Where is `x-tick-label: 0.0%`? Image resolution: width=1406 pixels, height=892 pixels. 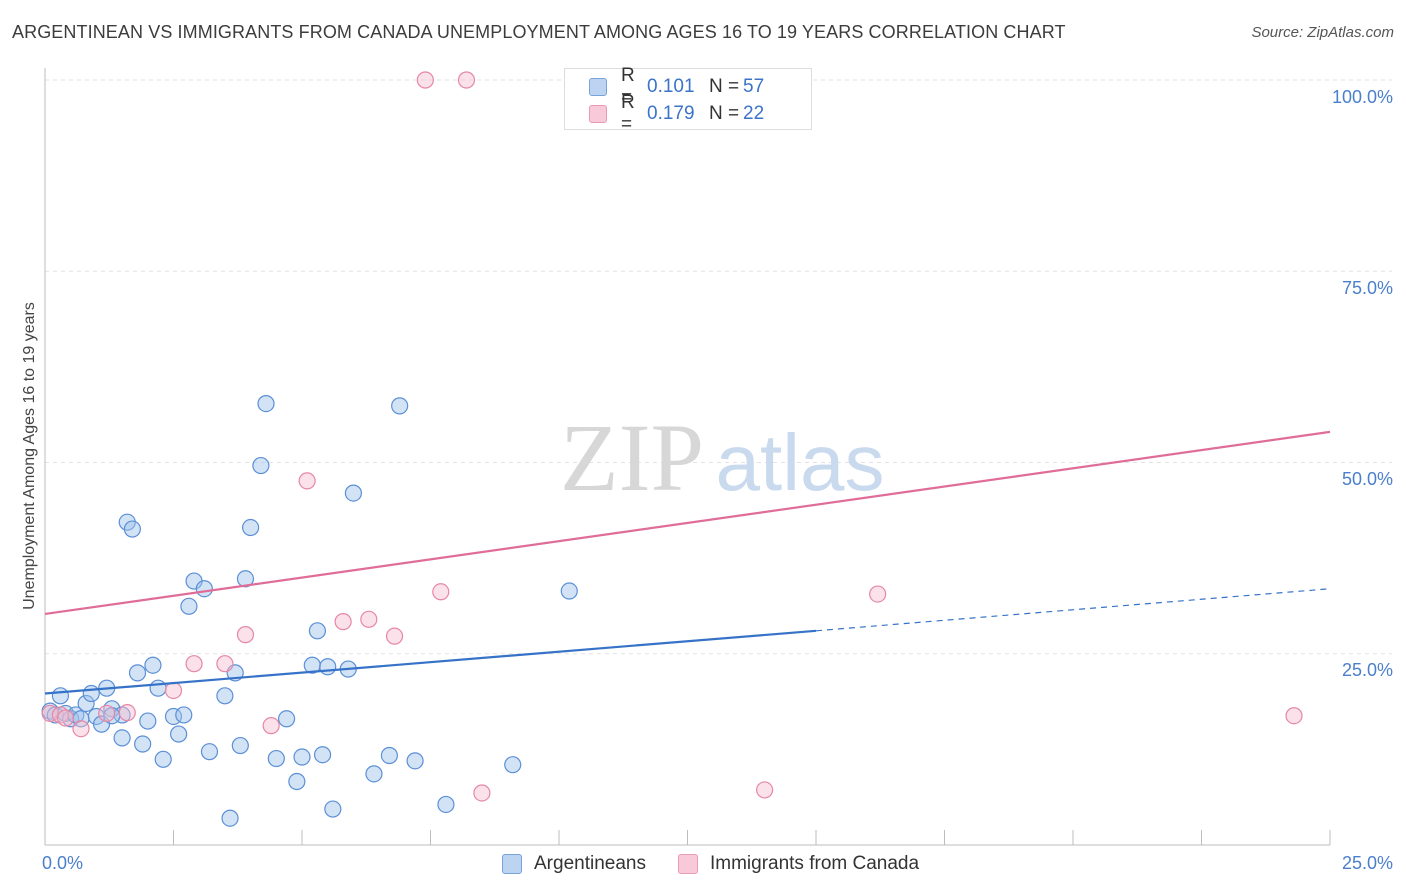 x-tick-label: 0.0% is located at coordinates (62, 863).